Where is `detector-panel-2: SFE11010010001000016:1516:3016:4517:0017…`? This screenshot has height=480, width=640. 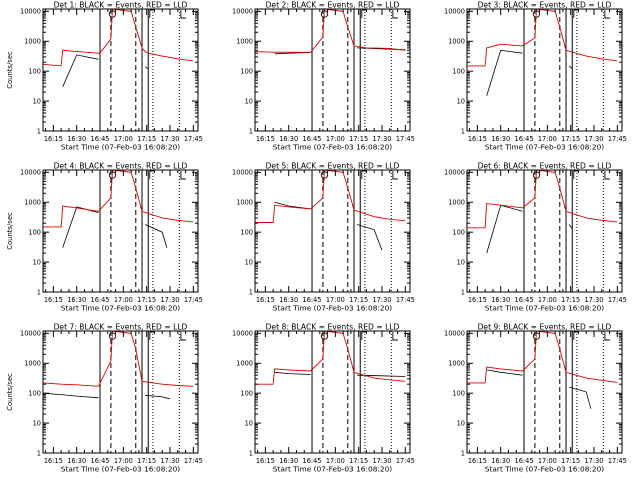 detector-panel-2: SFE11010010001000016:1516:3016:4517:0017… is located at coordinates (323, 76).